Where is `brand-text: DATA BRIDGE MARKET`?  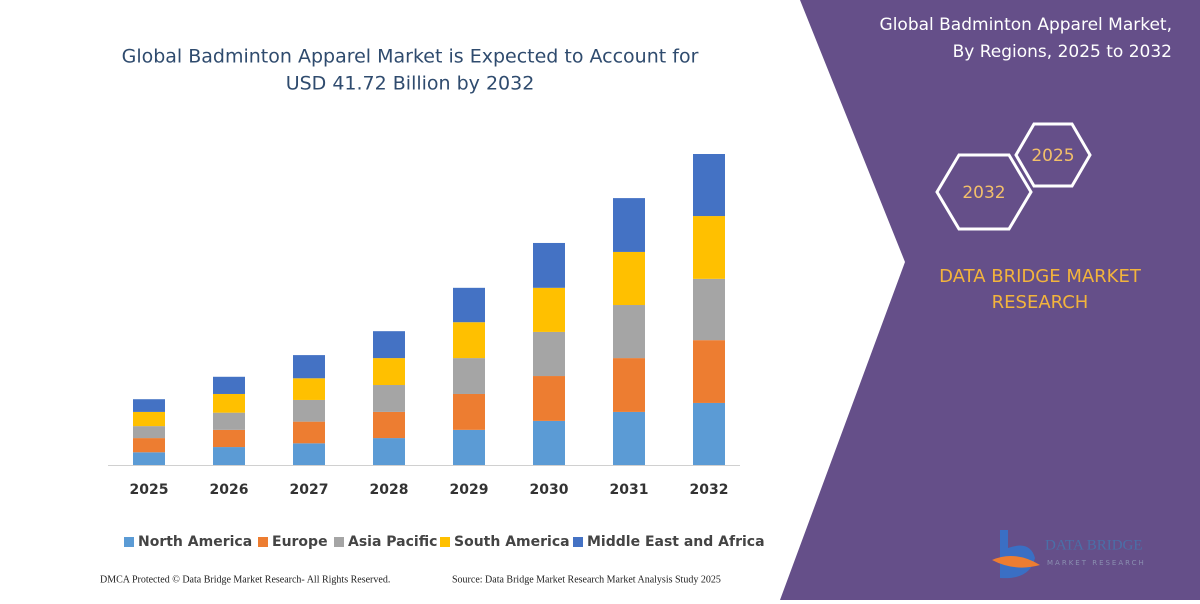 brand-text: DATA BRIDGE MARKET is located at coordinates (1040, 276).